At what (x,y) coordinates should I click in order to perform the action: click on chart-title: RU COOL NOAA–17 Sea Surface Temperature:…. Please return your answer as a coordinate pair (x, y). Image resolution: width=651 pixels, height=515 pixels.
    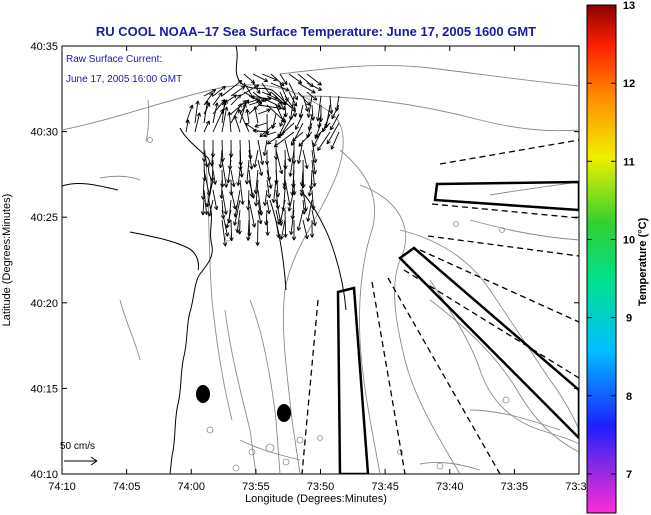
    Looking at the image, I should click on (316, 31).